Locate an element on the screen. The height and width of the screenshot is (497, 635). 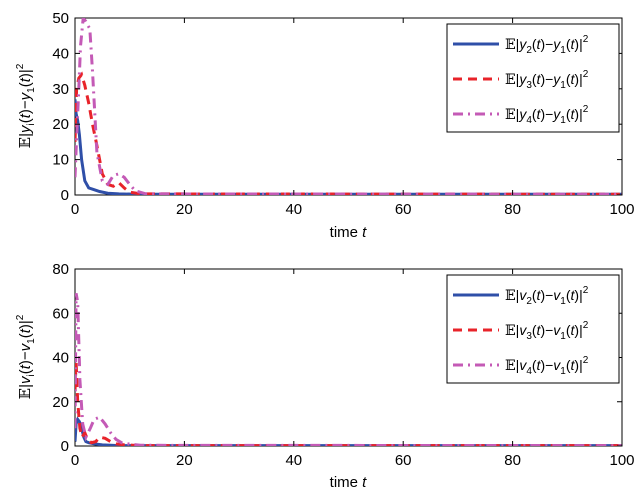
y-axis-label-bottom: 𝔼|vi(t)−v1(t)|2 is located at coordinates (26, 356).